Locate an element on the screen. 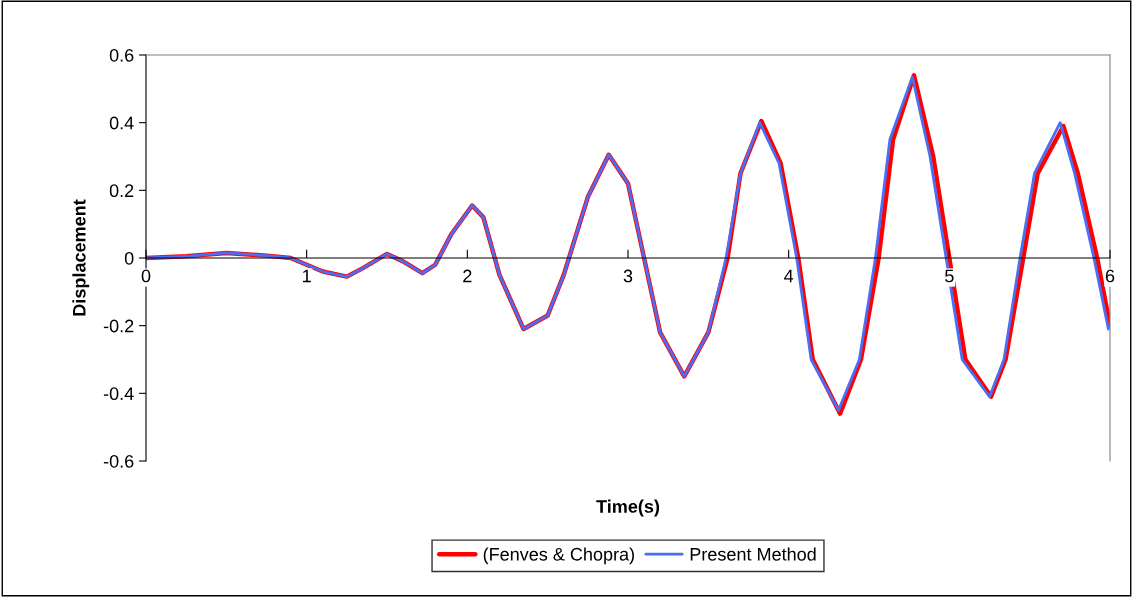 Image resolution: width=1133 pixels, height=597 pixels. y-tick-label: 0.4 is located at coordinates (121, 123).